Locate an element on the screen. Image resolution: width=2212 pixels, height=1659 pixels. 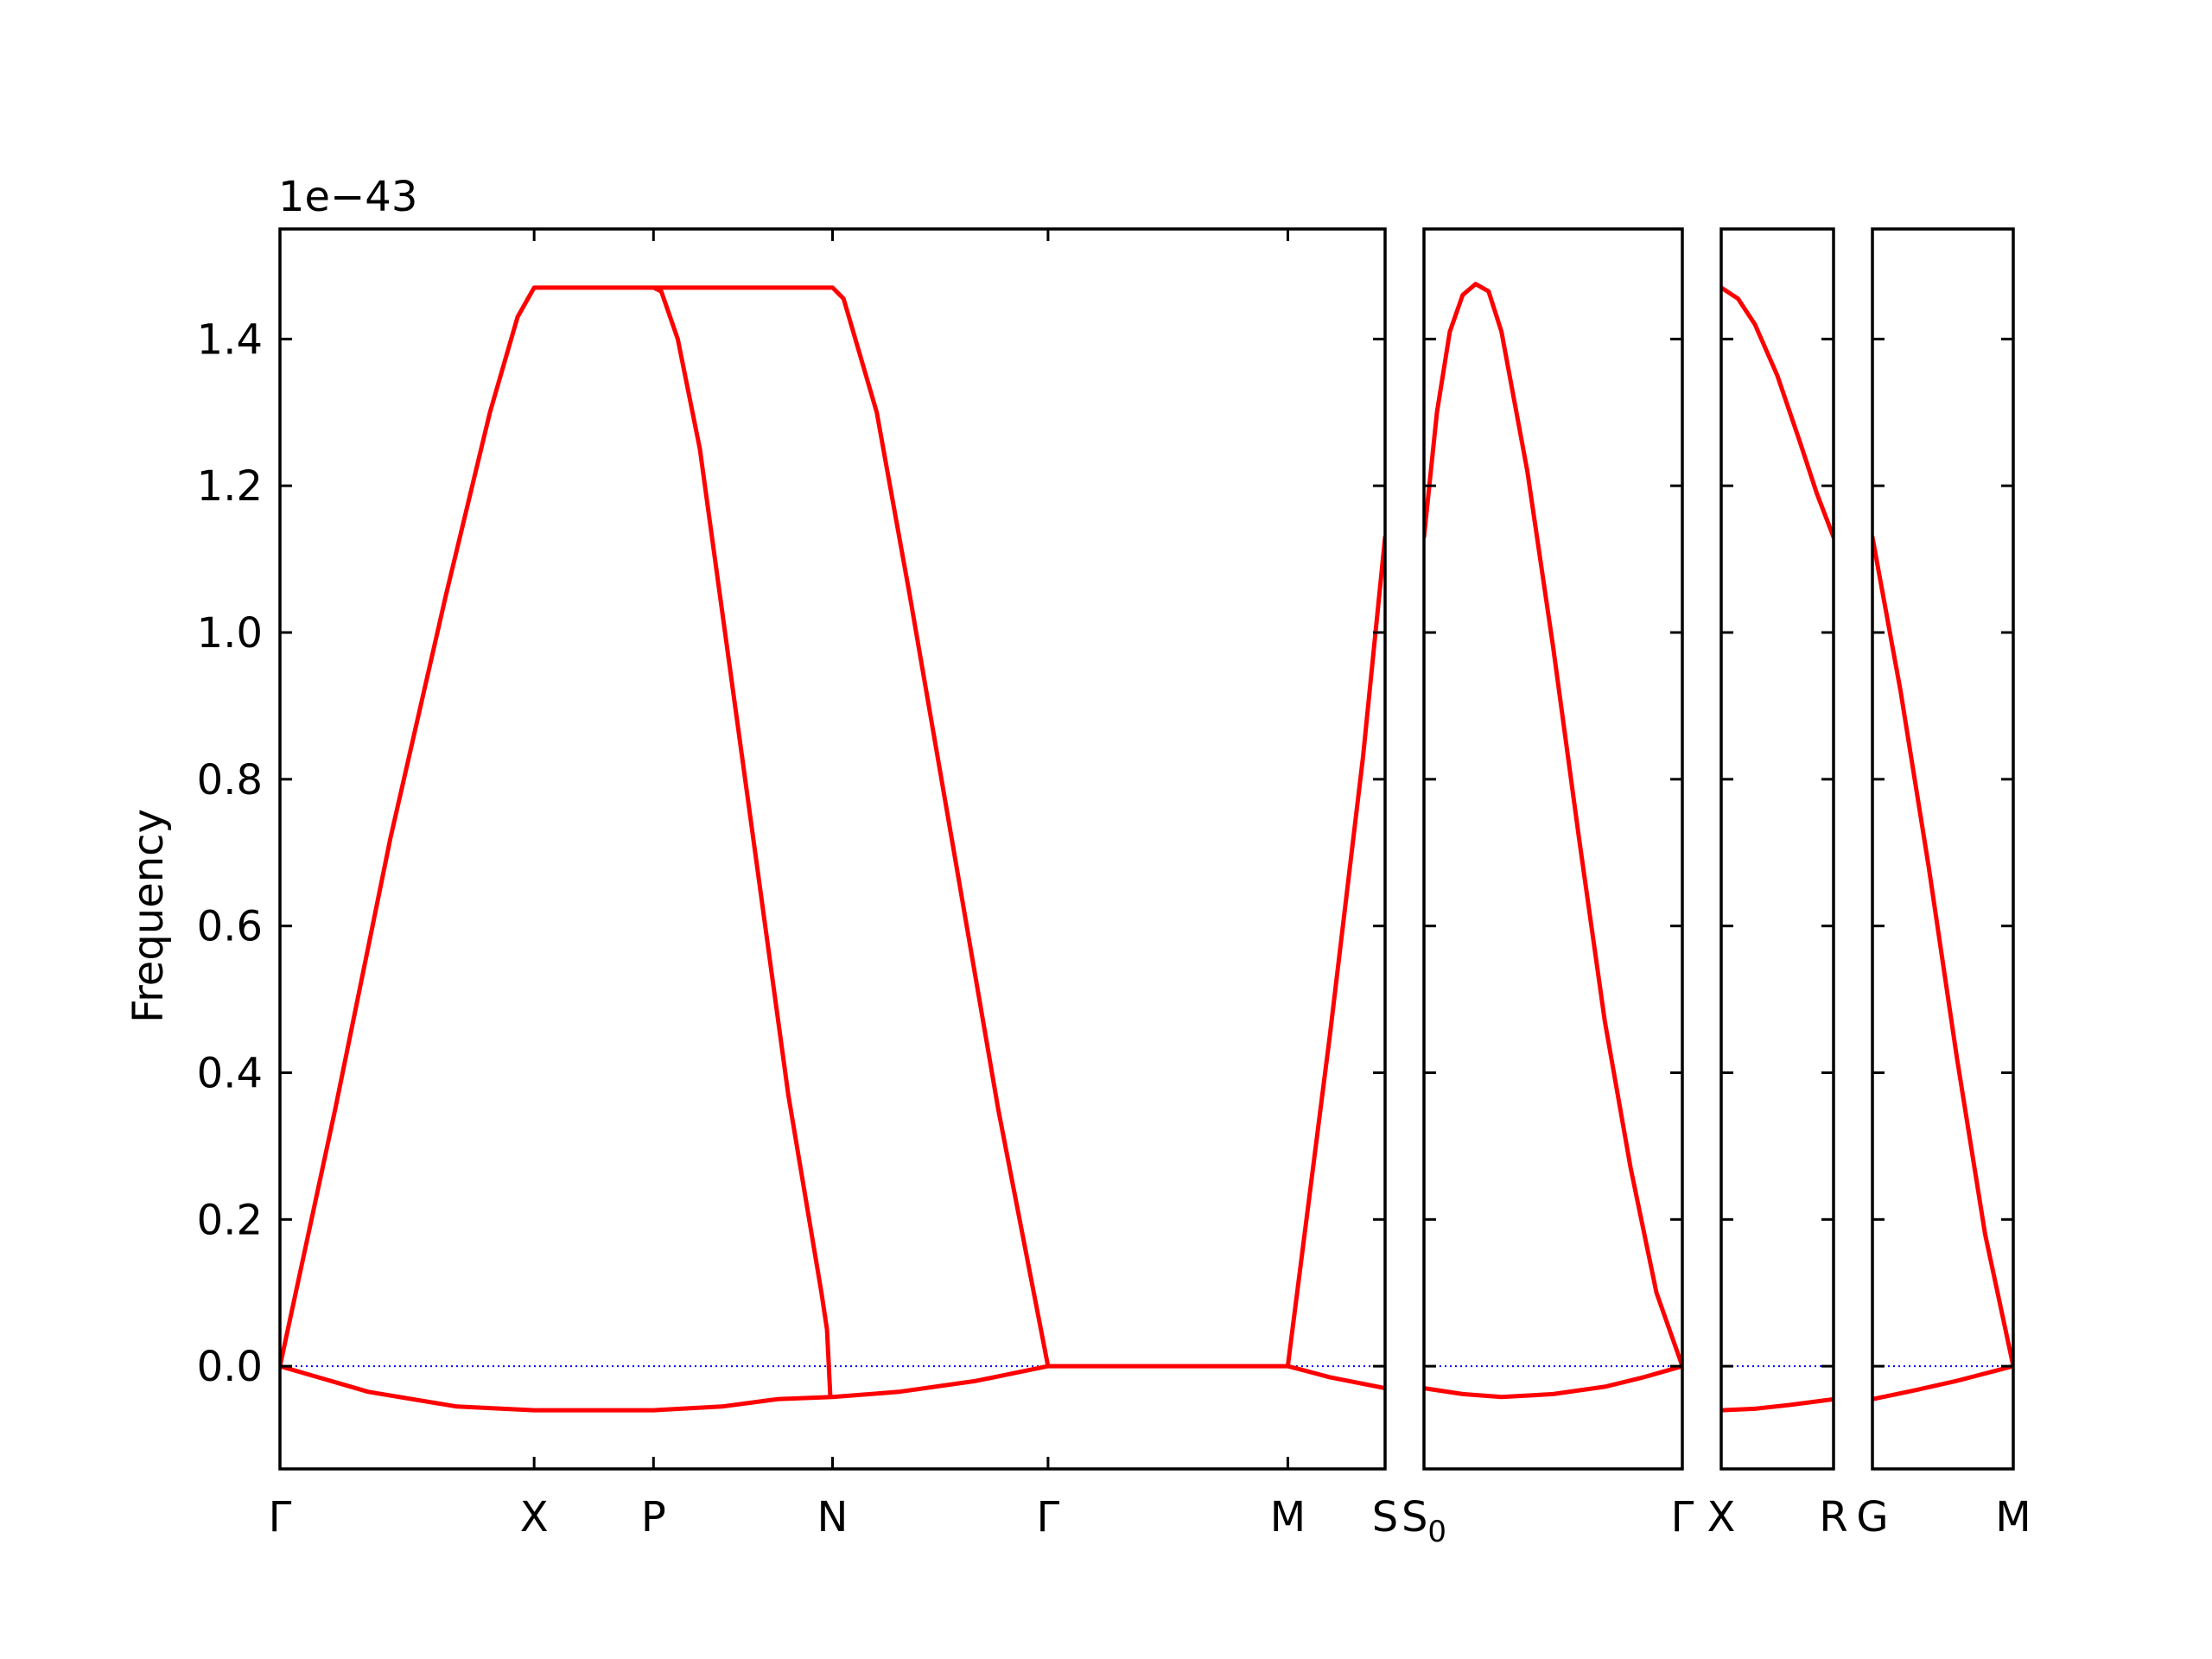
x-tick-label: S is located at coordinates (1385, 1517).